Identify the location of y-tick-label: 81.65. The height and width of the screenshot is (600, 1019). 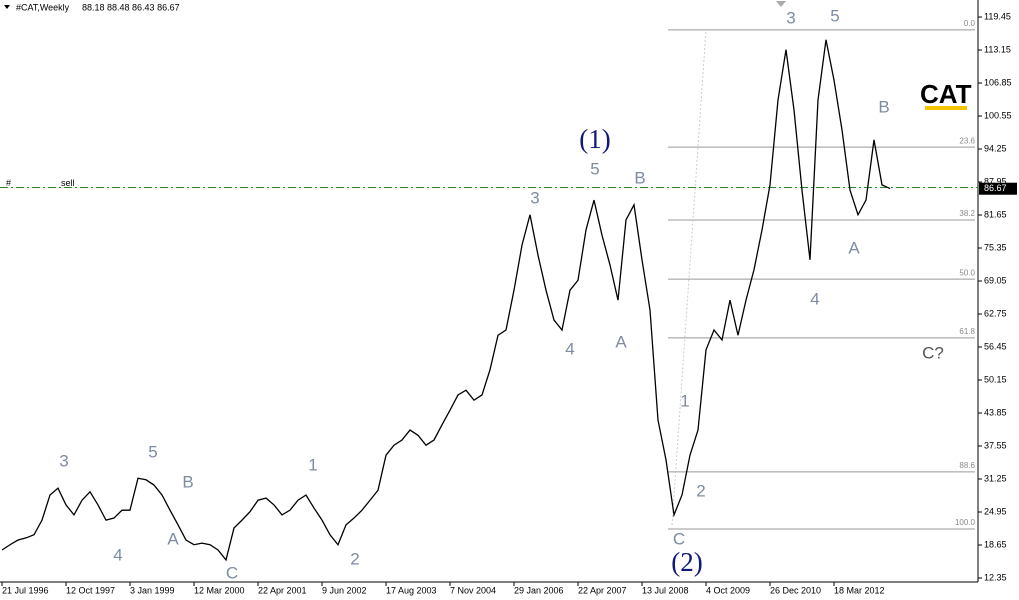
(995, 214).